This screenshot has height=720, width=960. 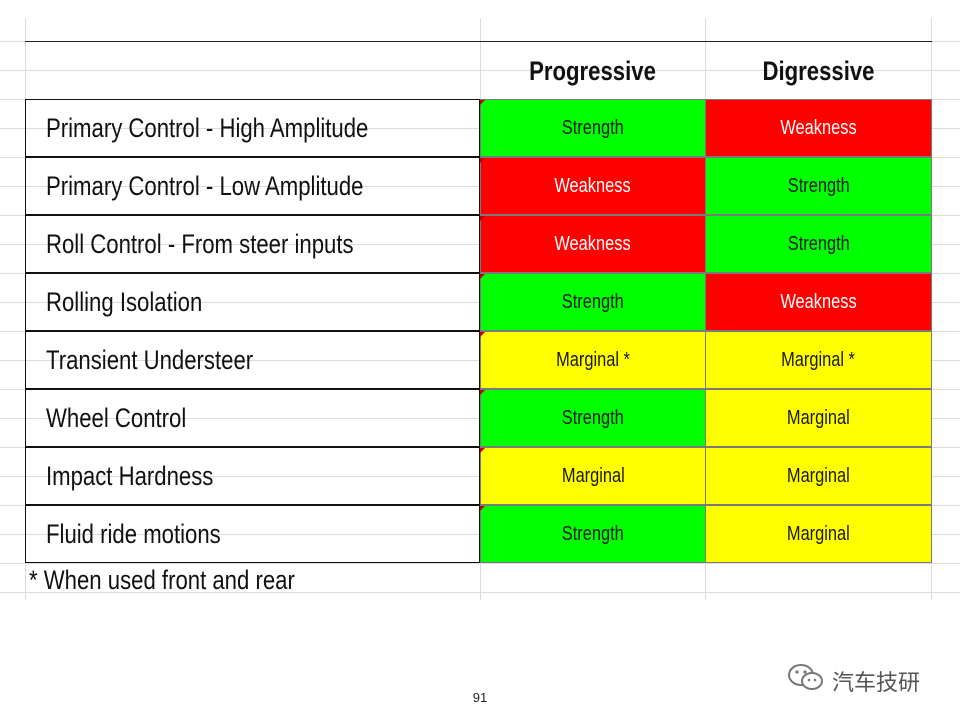 What do you see at coordinates (200, 243) in the screenshot?
I see `row-label: Roll Control - From steer inputs` at bounding box center [200, 243].